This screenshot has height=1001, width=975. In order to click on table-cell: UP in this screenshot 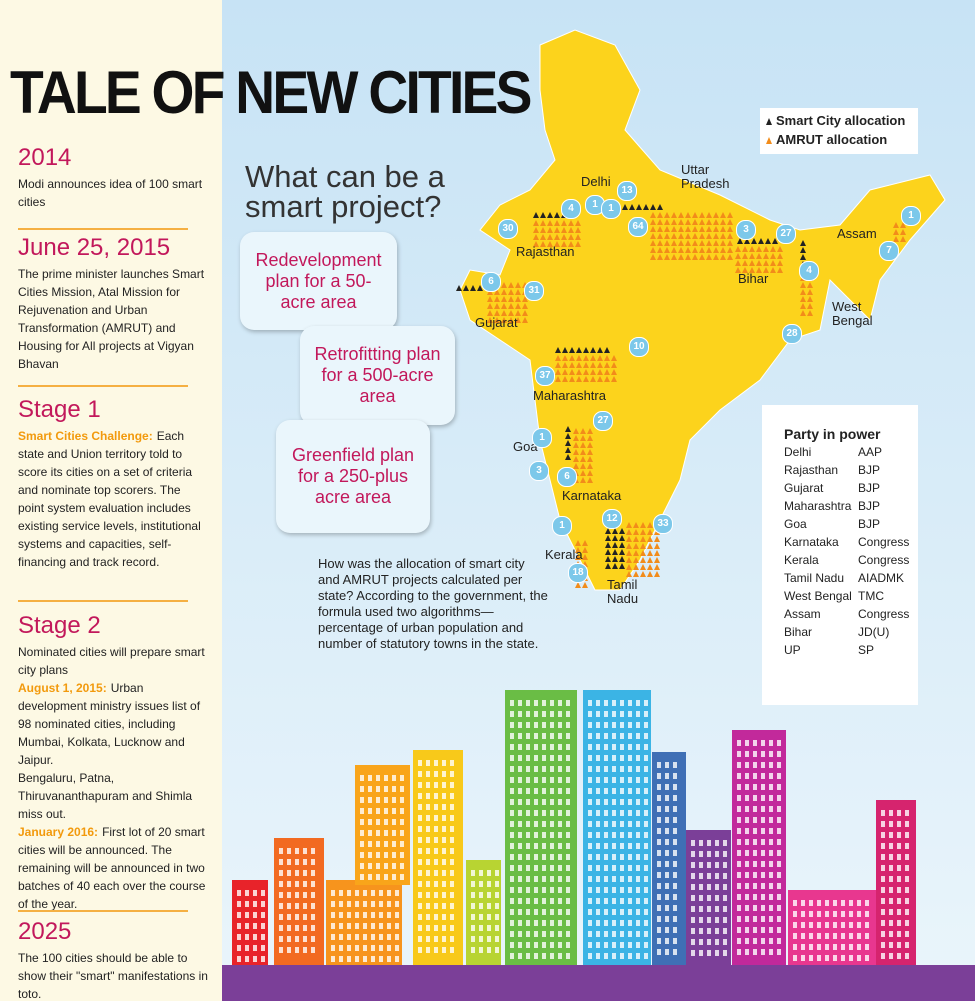, I will do `click(792, 650)`.